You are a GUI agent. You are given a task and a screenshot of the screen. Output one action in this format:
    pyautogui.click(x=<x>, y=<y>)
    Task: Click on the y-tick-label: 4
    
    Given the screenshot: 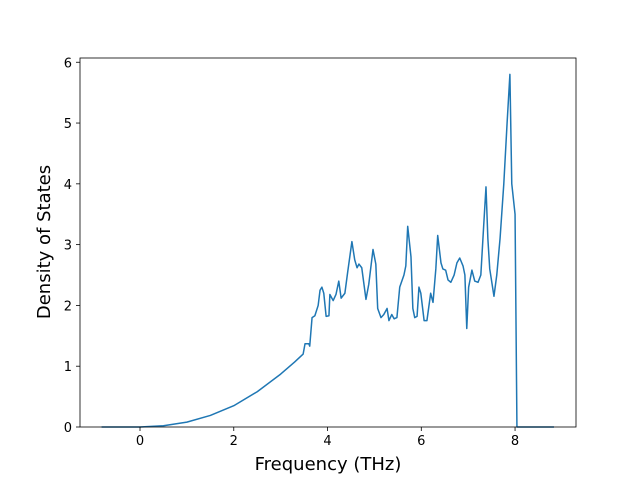 What is the action you would take?
    pyautogui.click(x=68, y=185)
    